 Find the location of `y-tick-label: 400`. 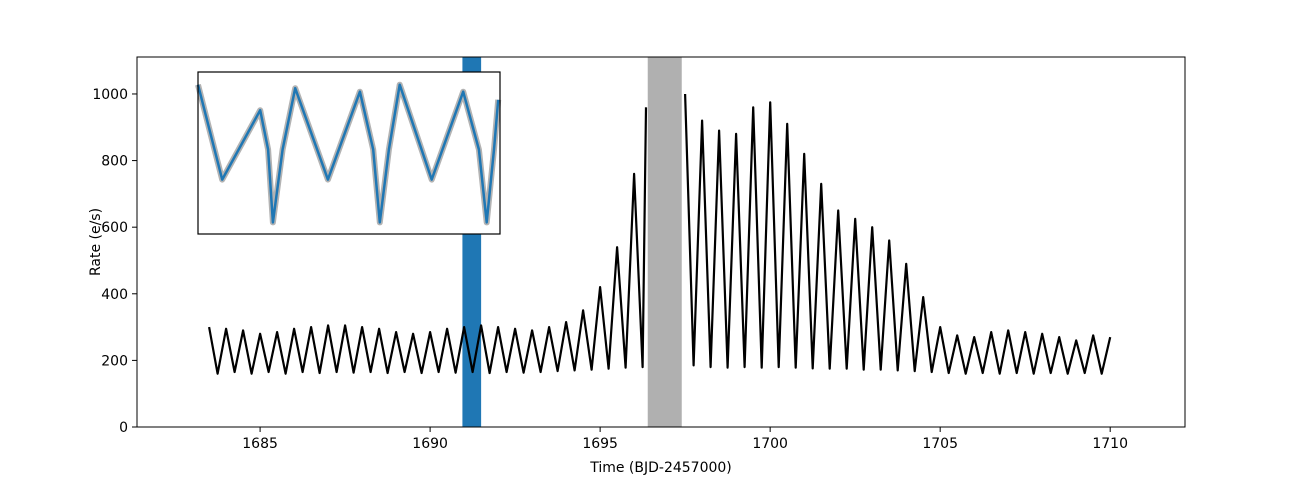

y-tick-label: 400 is located at coordinates (114, 295).